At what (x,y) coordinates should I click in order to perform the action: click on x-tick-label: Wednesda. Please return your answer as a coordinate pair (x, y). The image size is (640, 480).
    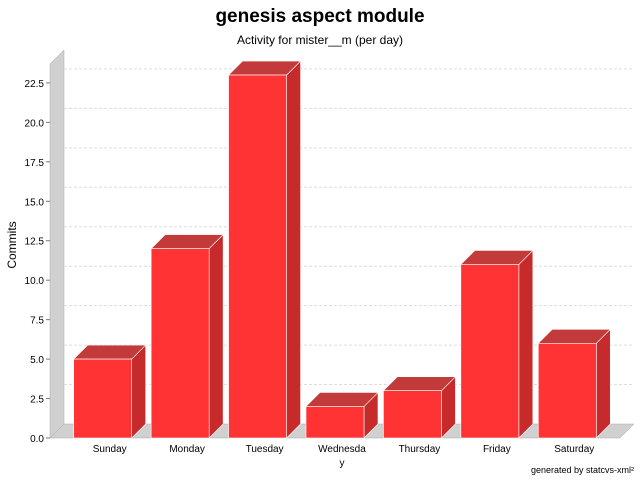
    Looking at the image, I should click on (342, 449).